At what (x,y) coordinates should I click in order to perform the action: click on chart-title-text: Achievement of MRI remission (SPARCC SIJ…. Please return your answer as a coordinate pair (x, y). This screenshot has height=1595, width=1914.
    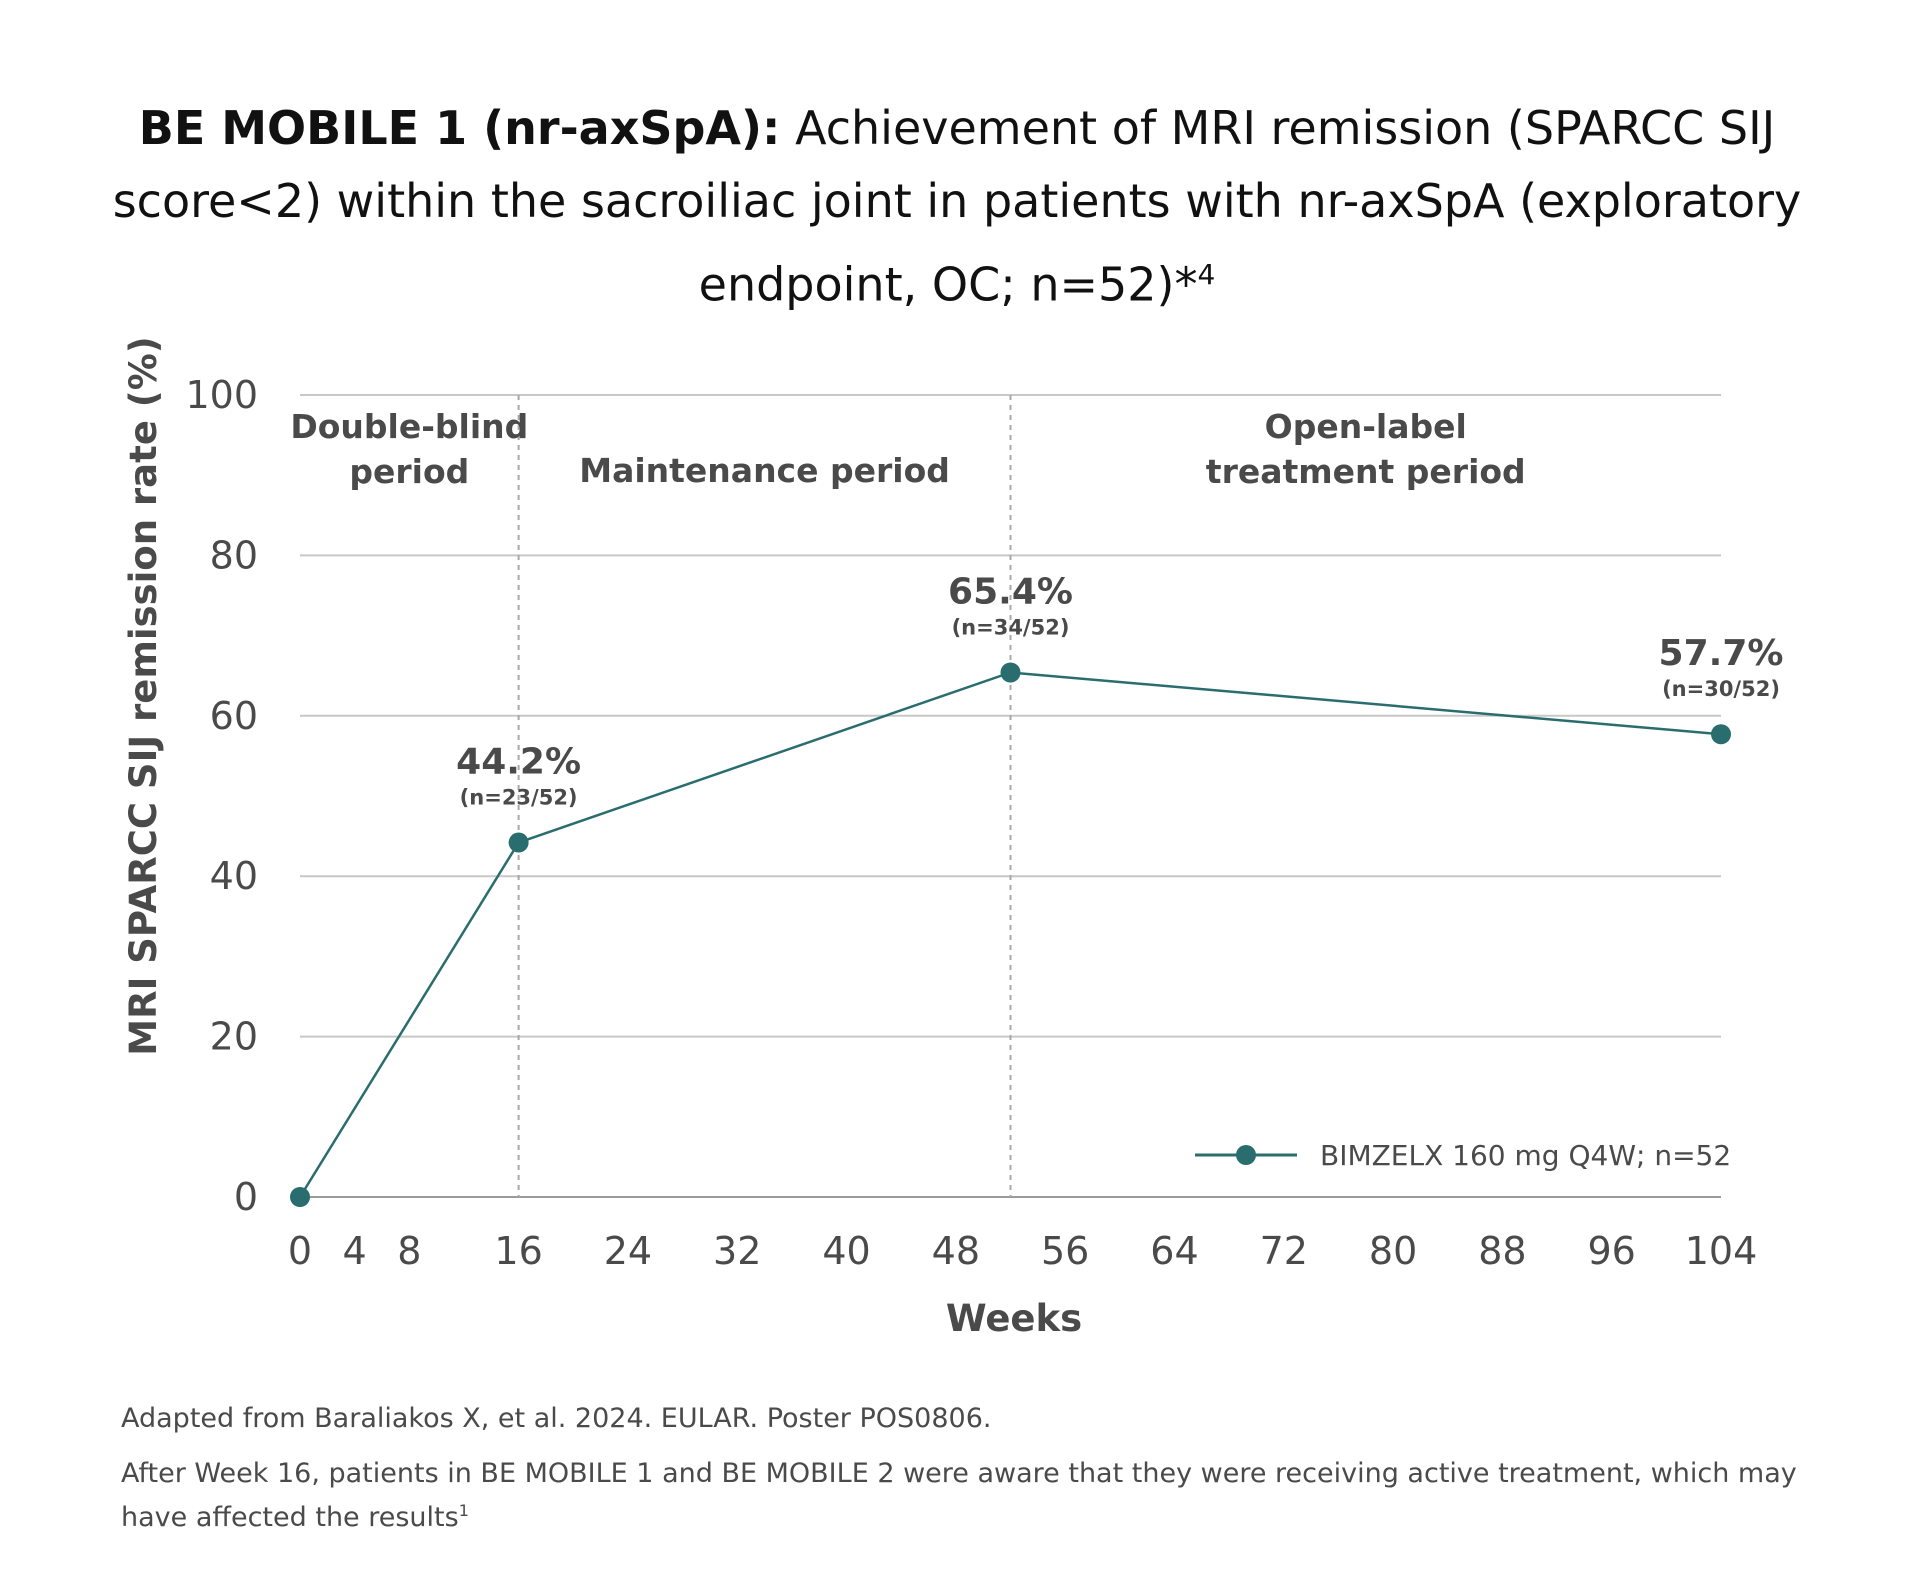
    Looking at the image, I should click on (957, 206).